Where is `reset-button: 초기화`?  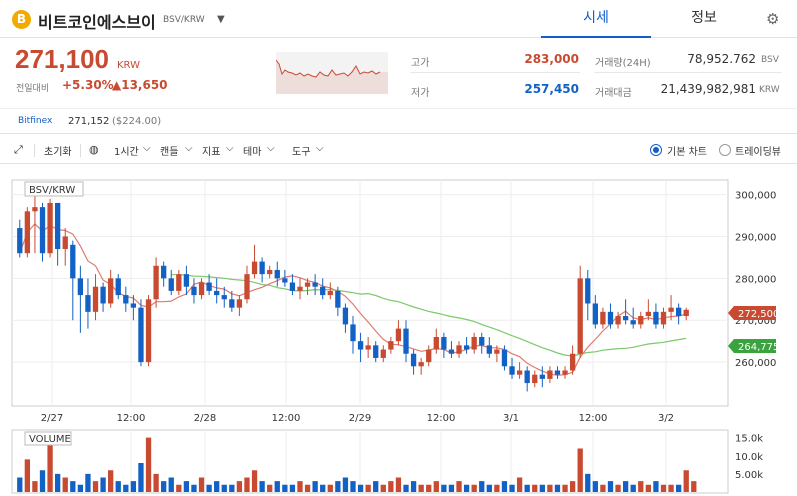
reset-button: 초기화 is located at coordinates (58, 152).